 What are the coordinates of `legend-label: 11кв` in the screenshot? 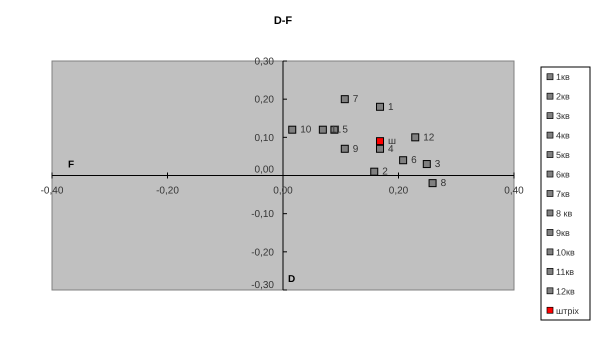 It's located at (565, 271).